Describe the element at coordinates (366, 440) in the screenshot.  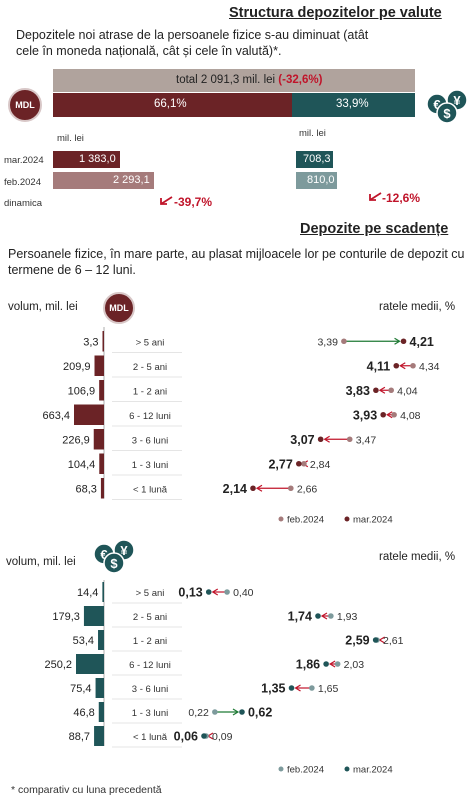
I see `rate-label-feb: 3,47` at that location.